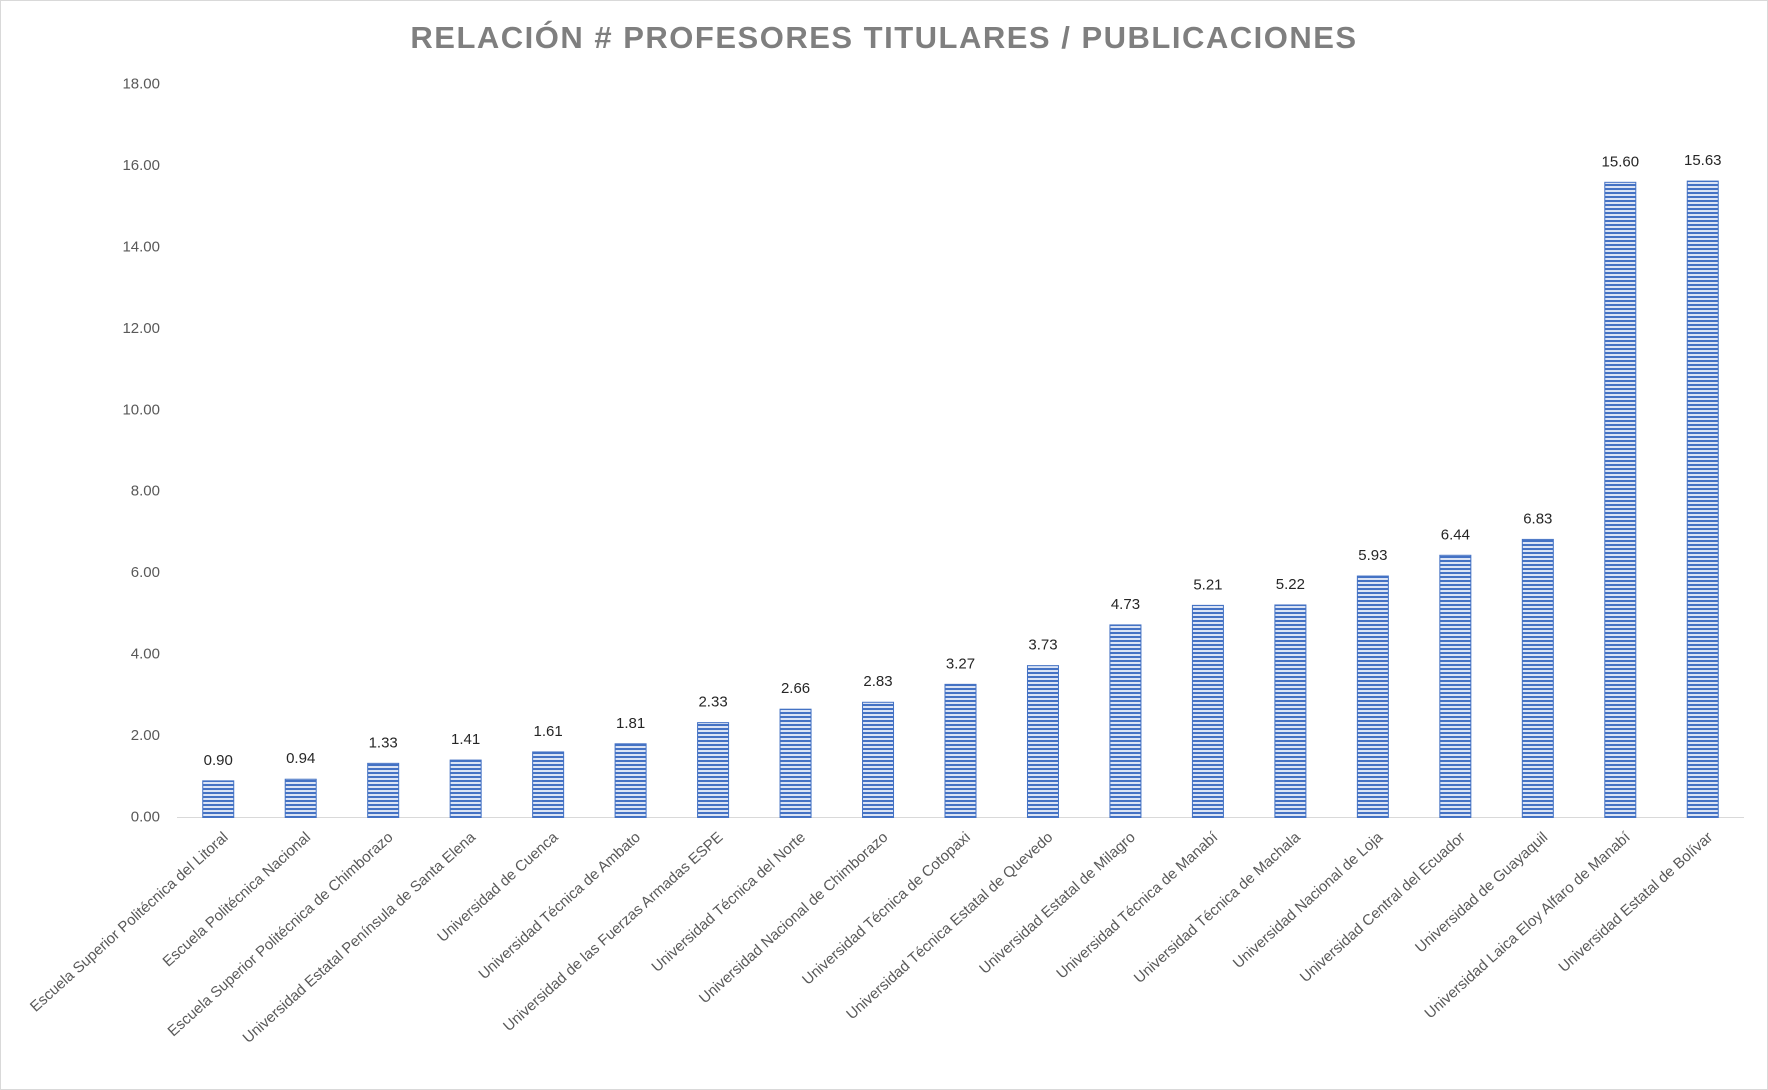 The image size is (1768, 1090). I want to click on value-label: 1.61, so click(548, 731).